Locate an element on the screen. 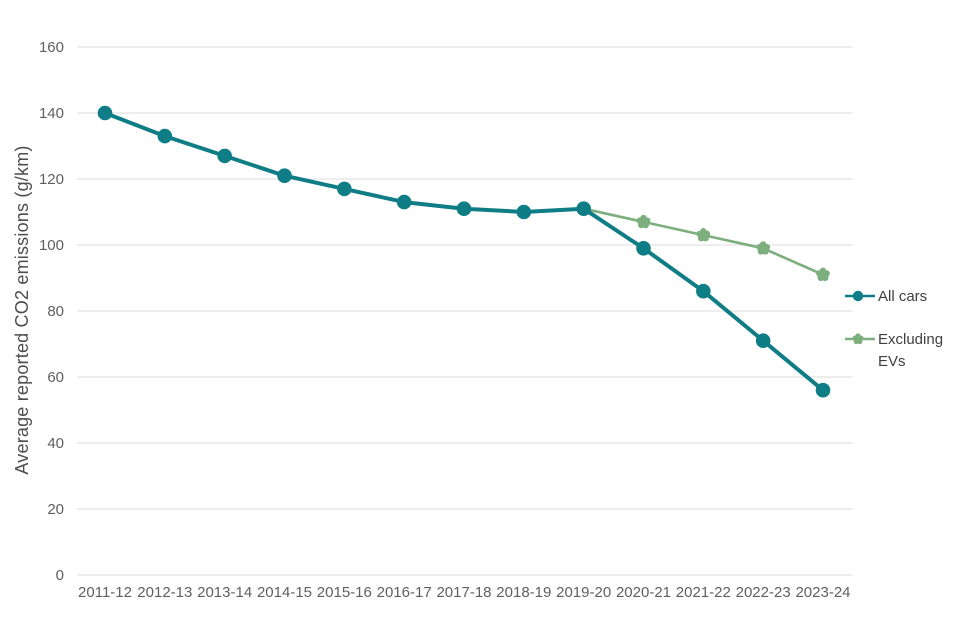 The image size is (960, 640). svg-text: 80 is located at coordinates (55, 311).